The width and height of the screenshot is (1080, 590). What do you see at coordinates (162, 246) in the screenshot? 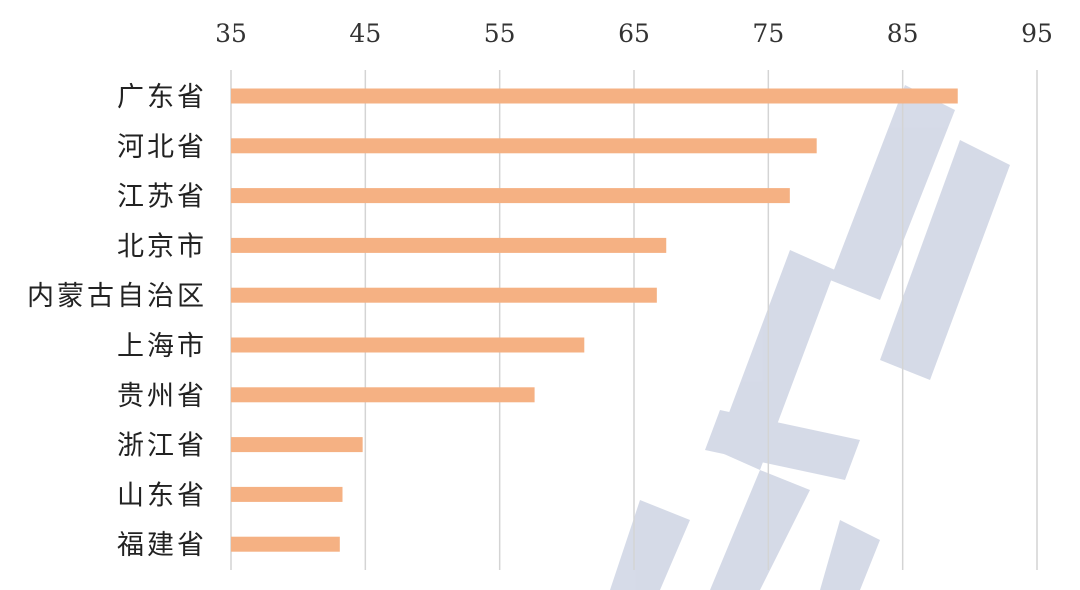
I see `category-label: 北京市` at bounding box center [162, 246].